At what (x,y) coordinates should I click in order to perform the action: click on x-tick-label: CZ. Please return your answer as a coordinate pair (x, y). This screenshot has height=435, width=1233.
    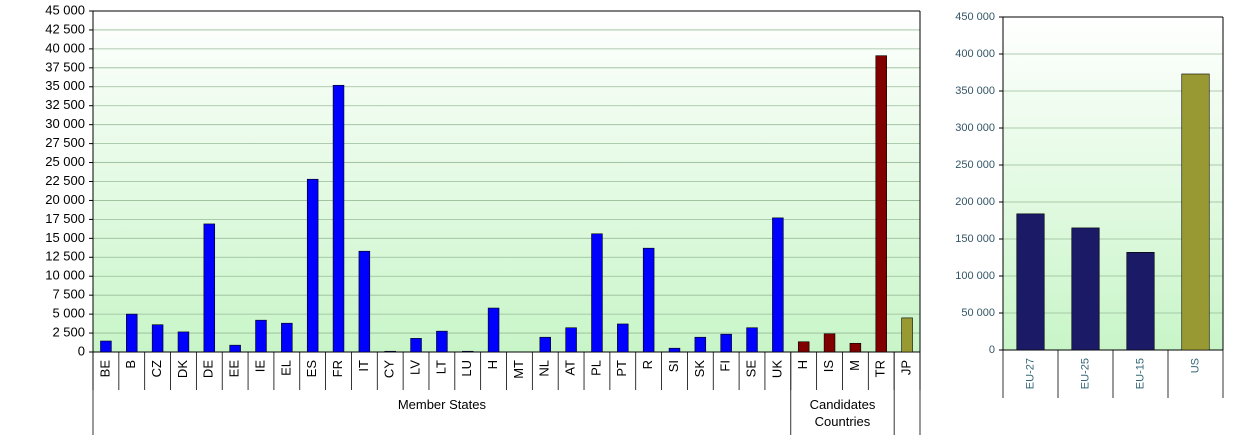
    Looking at the image, I should click on (156, 368).